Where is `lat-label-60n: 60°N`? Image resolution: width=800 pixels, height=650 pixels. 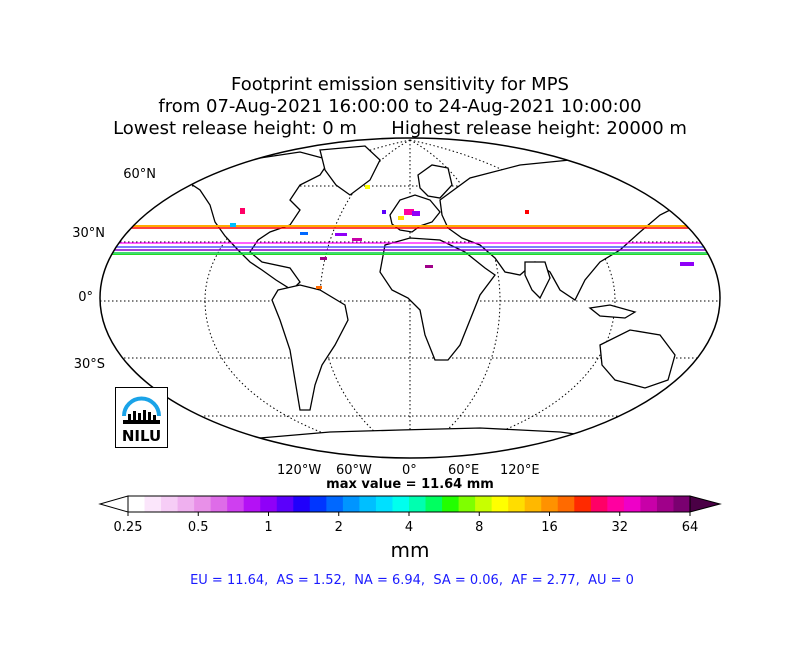 lat-label-60n: 60°N is located at coordinates (139, 174).